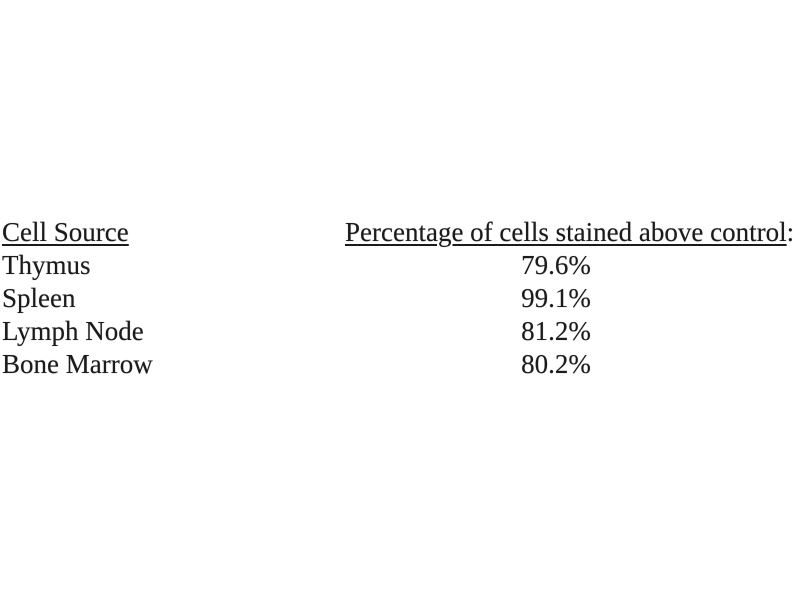  What do you see at coordinates (556, 364) in the screenshot?
I see `percentage-value: 80.2%` at bounding box center [556, 364].